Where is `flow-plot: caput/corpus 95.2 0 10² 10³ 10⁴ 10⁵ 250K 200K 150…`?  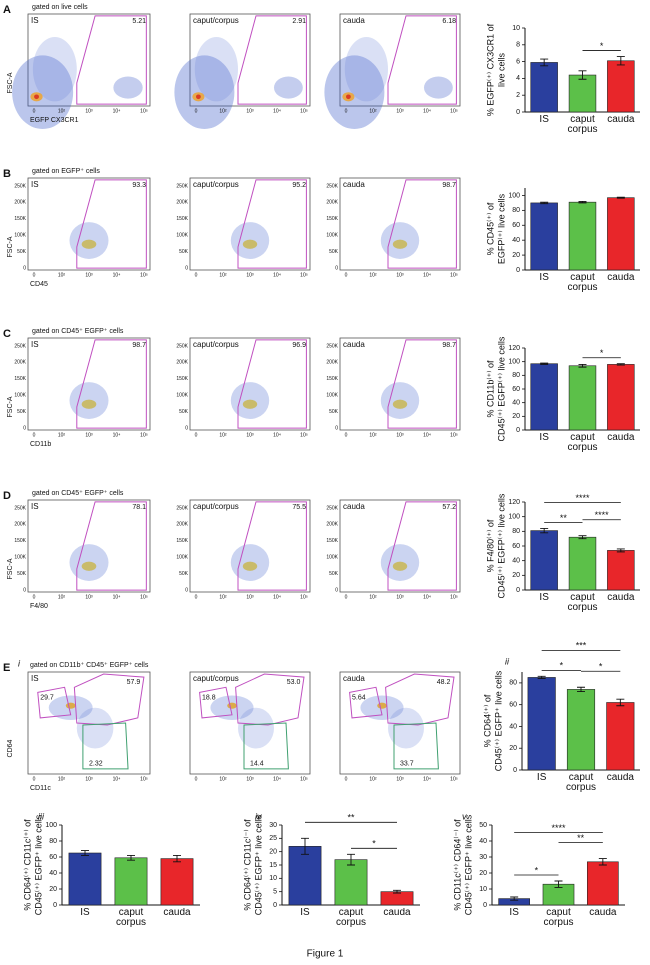 flow-plot: caput/corpus 95.2 0 10² 10³ 10⁴ 10⁵ 250K 200K 150… is located at coordinates (243, 227).